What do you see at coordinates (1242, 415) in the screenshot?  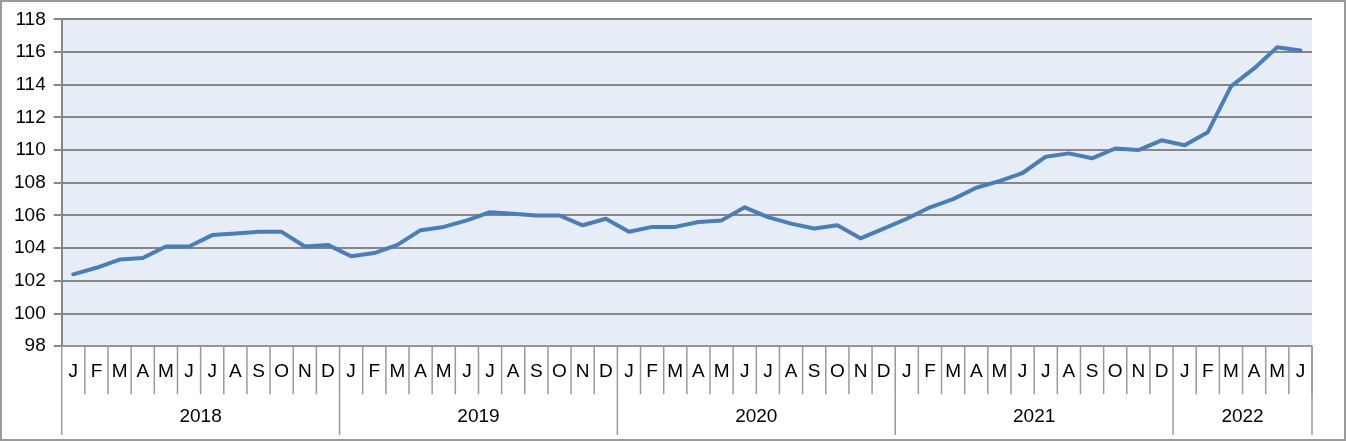 I see `text: 2022` at bounding box center [1242, 415].